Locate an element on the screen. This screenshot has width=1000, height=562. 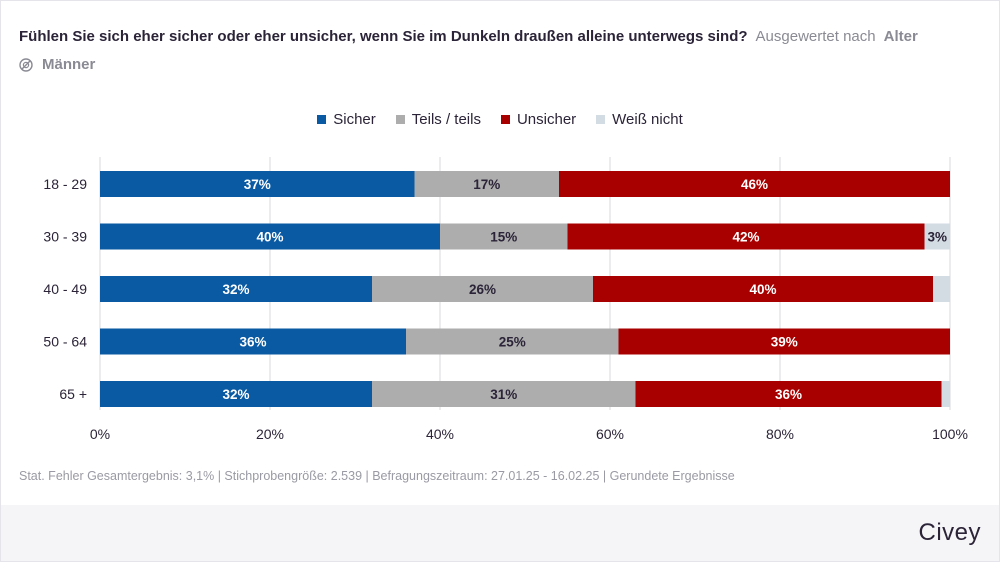
x-tick-label: 100% is located at coordinates (950, 434).